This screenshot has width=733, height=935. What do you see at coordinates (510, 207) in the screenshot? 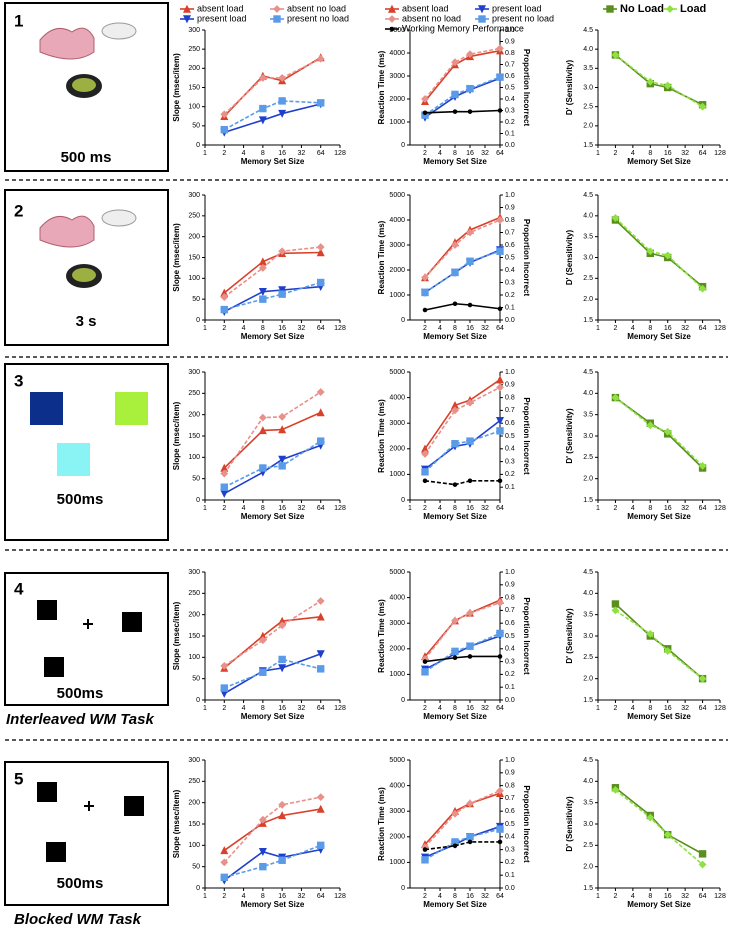
I see `y2-tick-label: 0.9` at bounding box center [510, 207].